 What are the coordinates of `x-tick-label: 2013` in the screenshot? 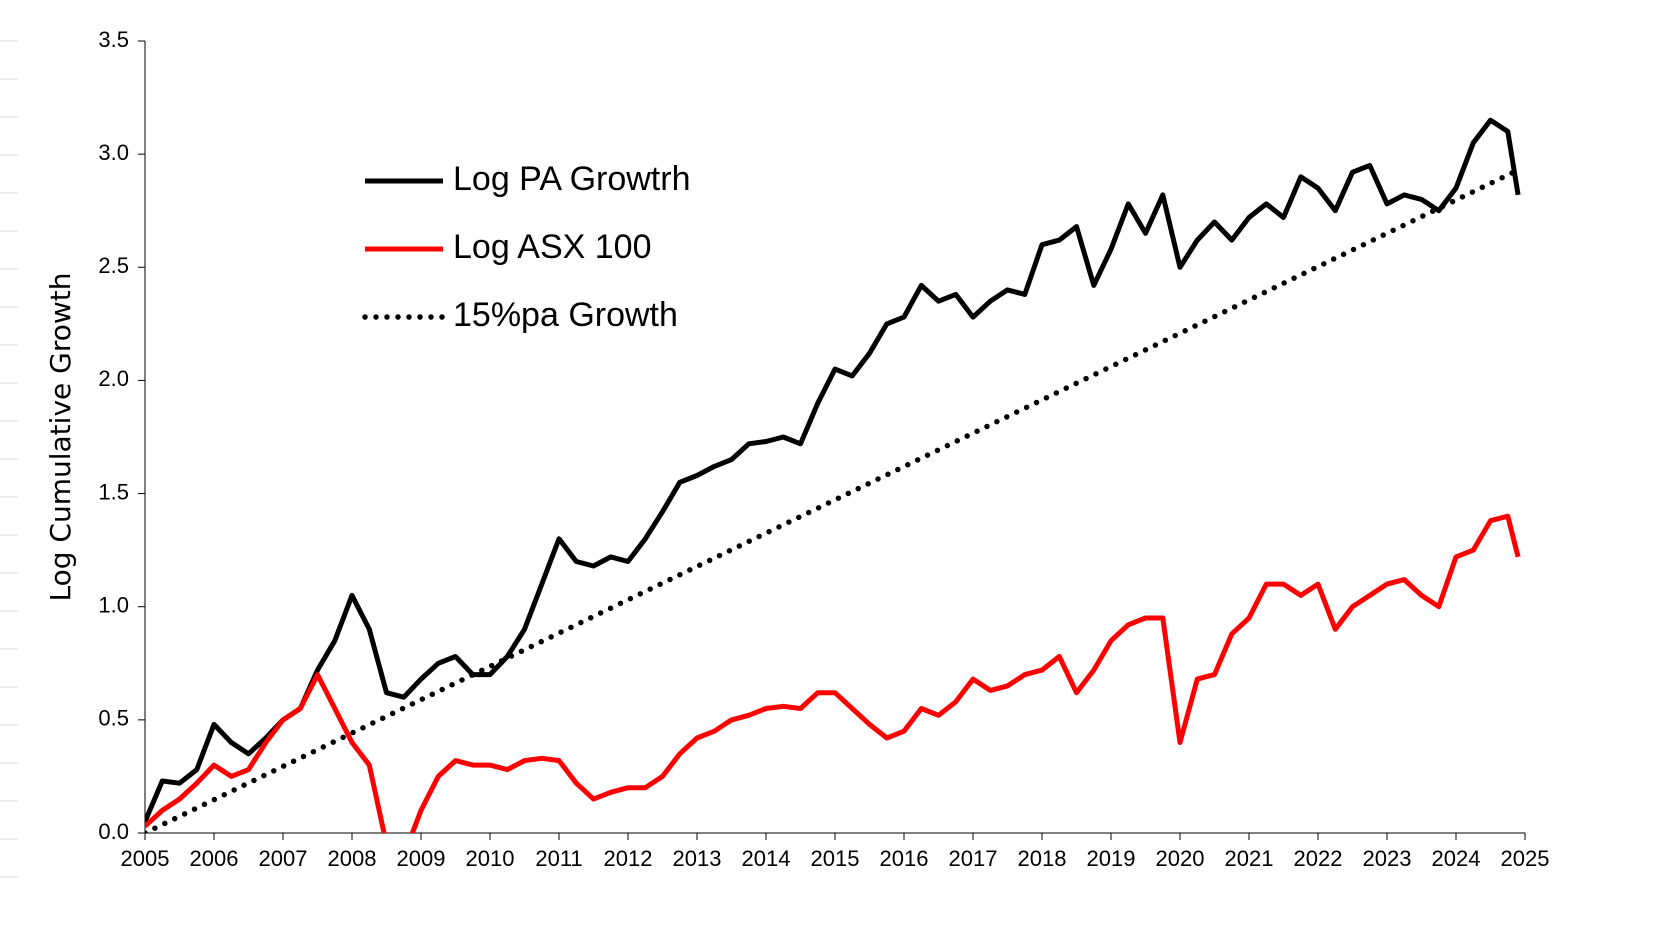 It's located at (697, 858).